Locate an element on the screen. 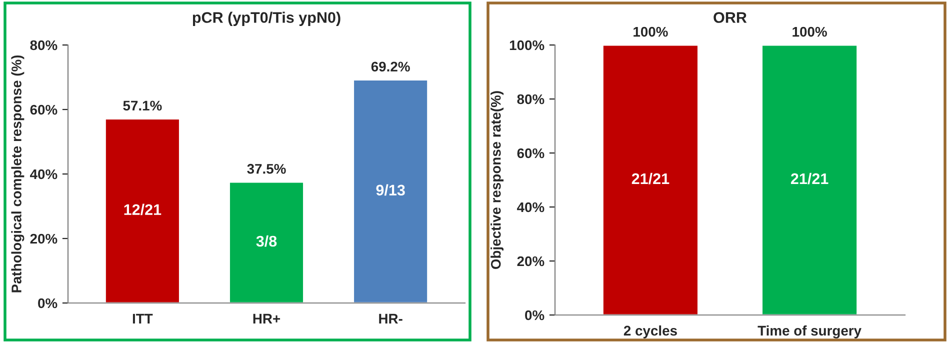  annotation: 3/8 is located at coordinates (266, 241).